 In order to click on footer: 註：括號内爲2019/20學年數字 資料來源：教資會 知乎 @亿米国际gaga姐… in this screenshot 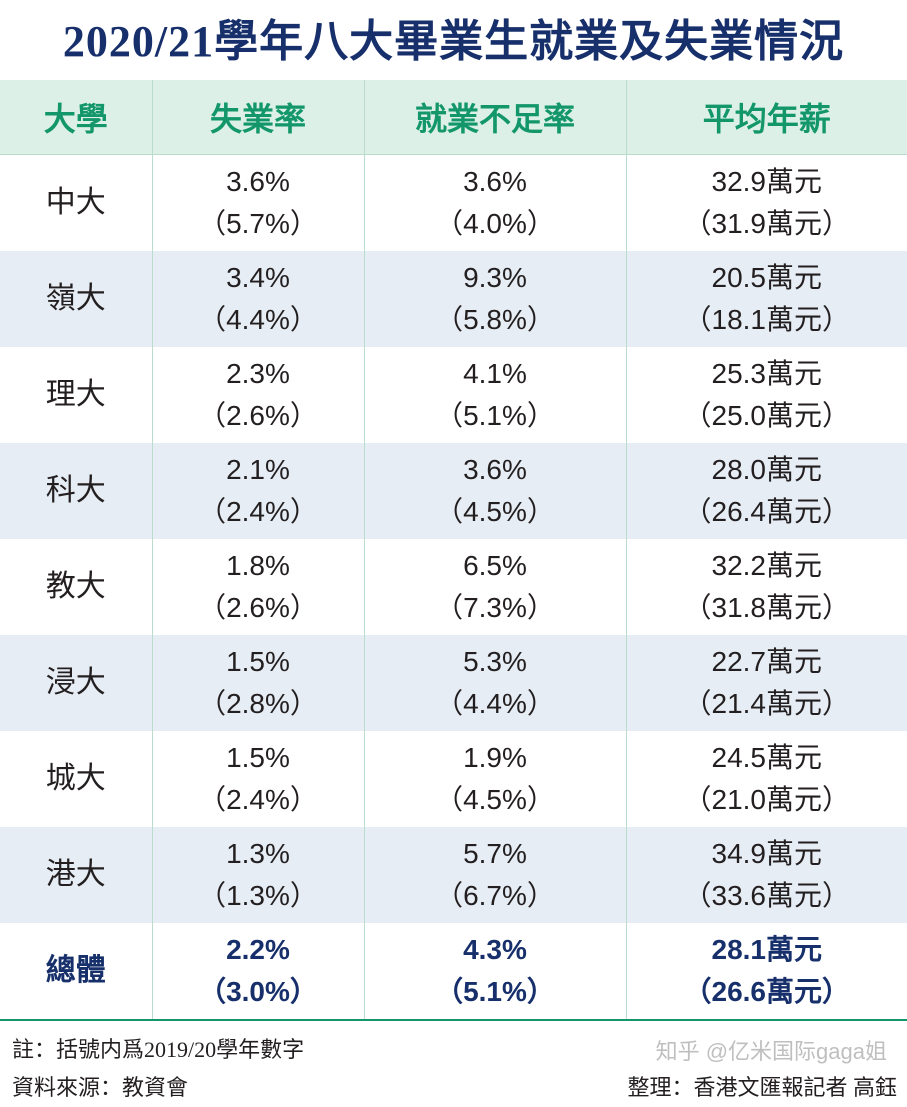, I will do `click(453, 1064)`.